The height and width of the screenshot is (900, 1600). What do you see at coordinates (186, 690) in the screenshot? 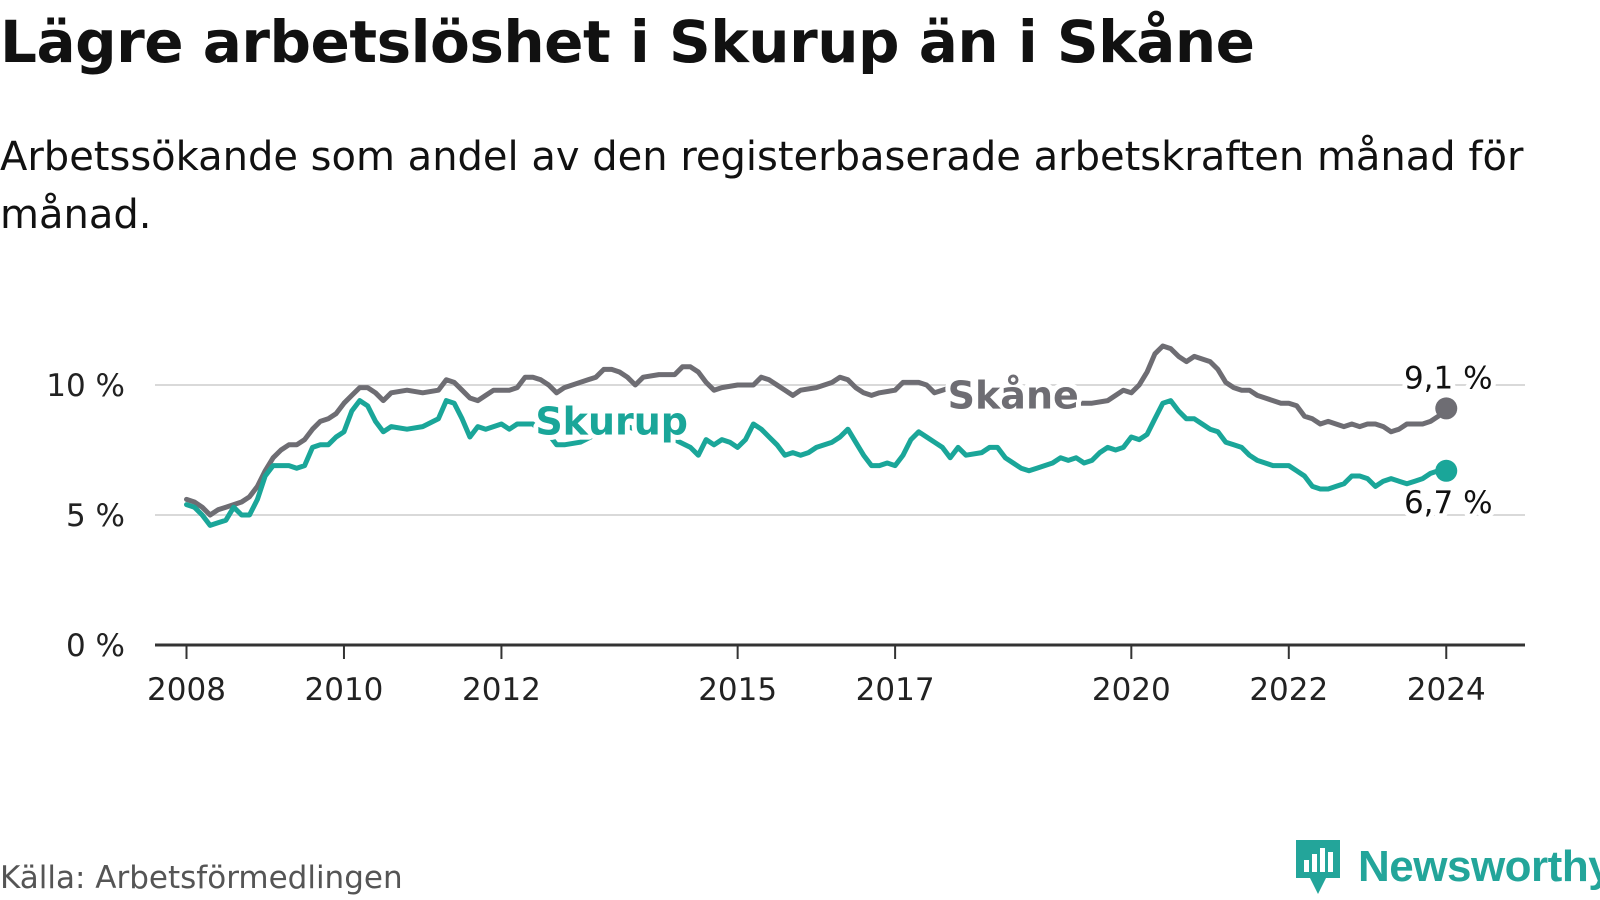
I see `x-tick-label: 2008` at bounding box center [186, 690].